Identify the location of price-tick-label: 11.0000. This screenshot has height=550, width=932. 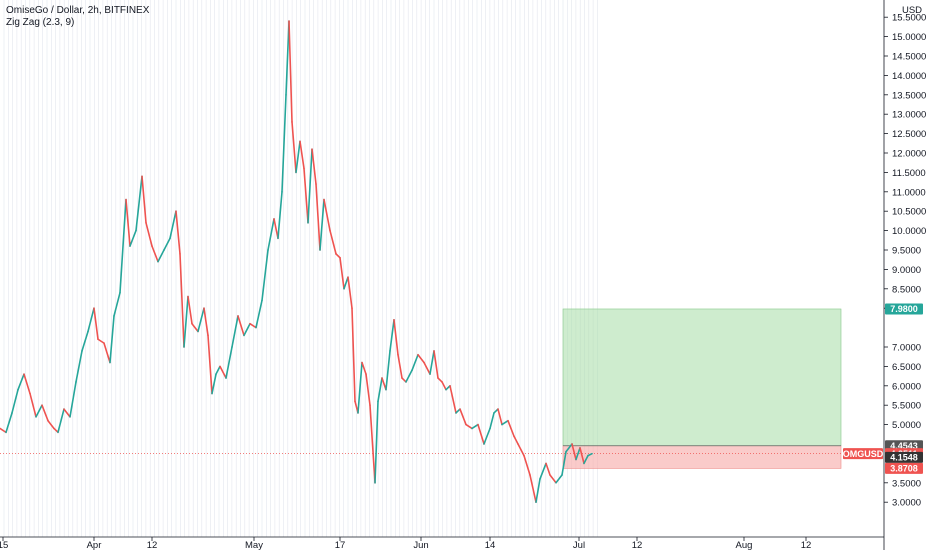
(909, 192).